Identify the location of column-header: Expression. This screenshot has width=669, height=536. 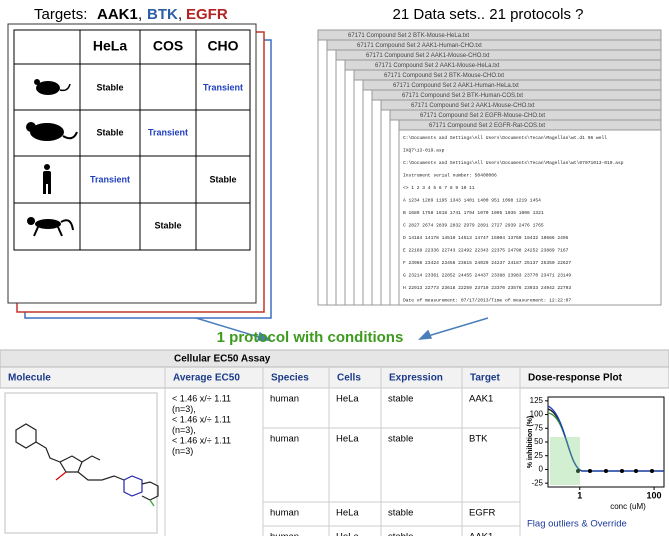
(416, 378).